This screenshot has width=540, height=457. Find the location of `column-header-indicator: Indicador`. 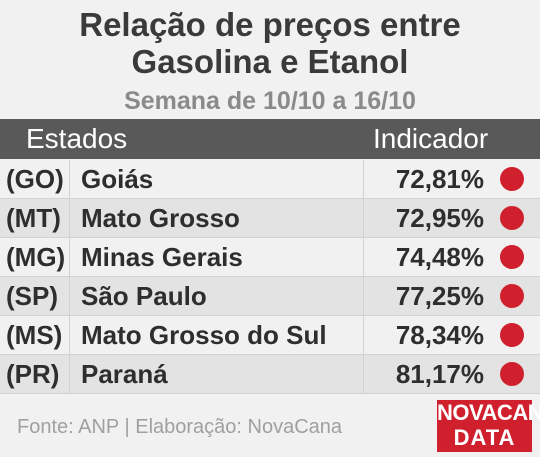

column-header-indicator: Indicador is located at coordinates (431, 138).